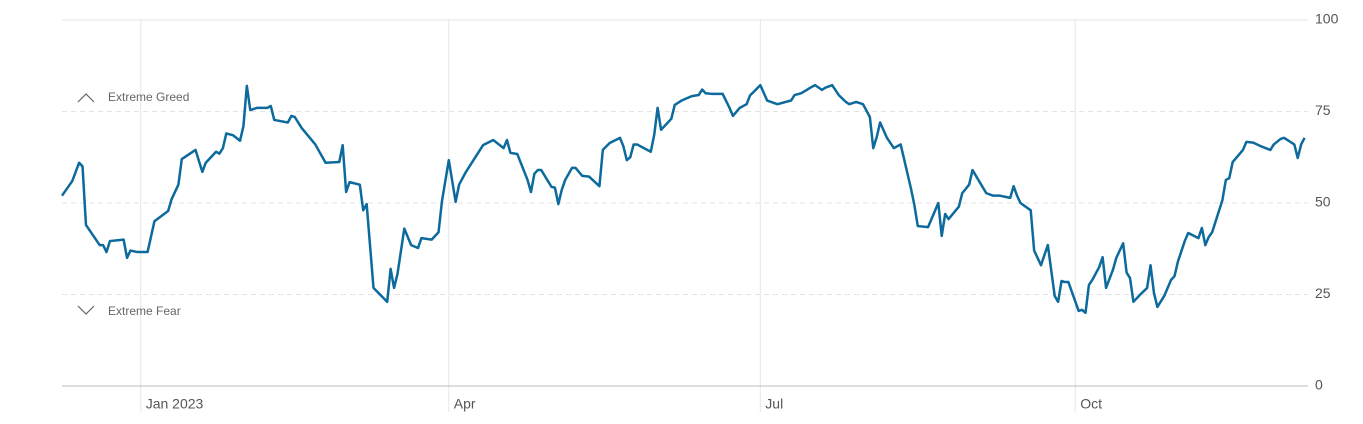 Image resolution: width=1363 pixels, height=424 pixels. What do you see at coordinates (175, 404) in the screenshot?
I see `x-tick-label: Jan 2023` at bounding box center [175, 404].